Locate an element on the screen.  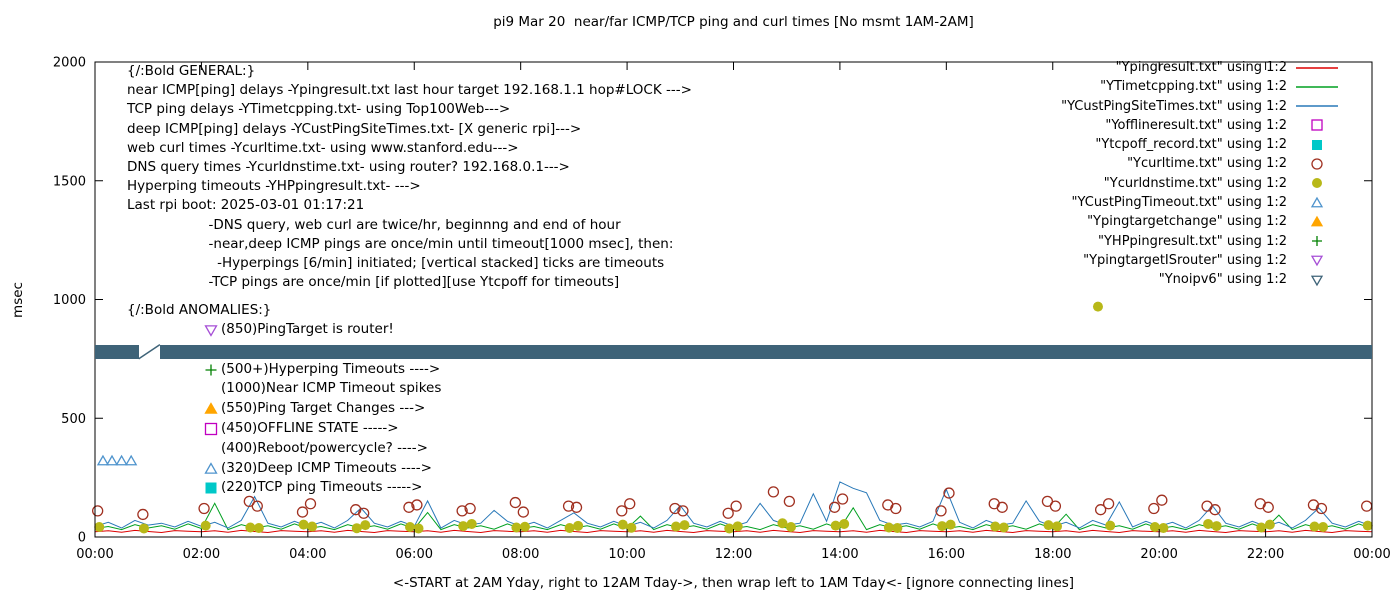
legend-sample-circle-filled is located at coordinates (1317, 183).